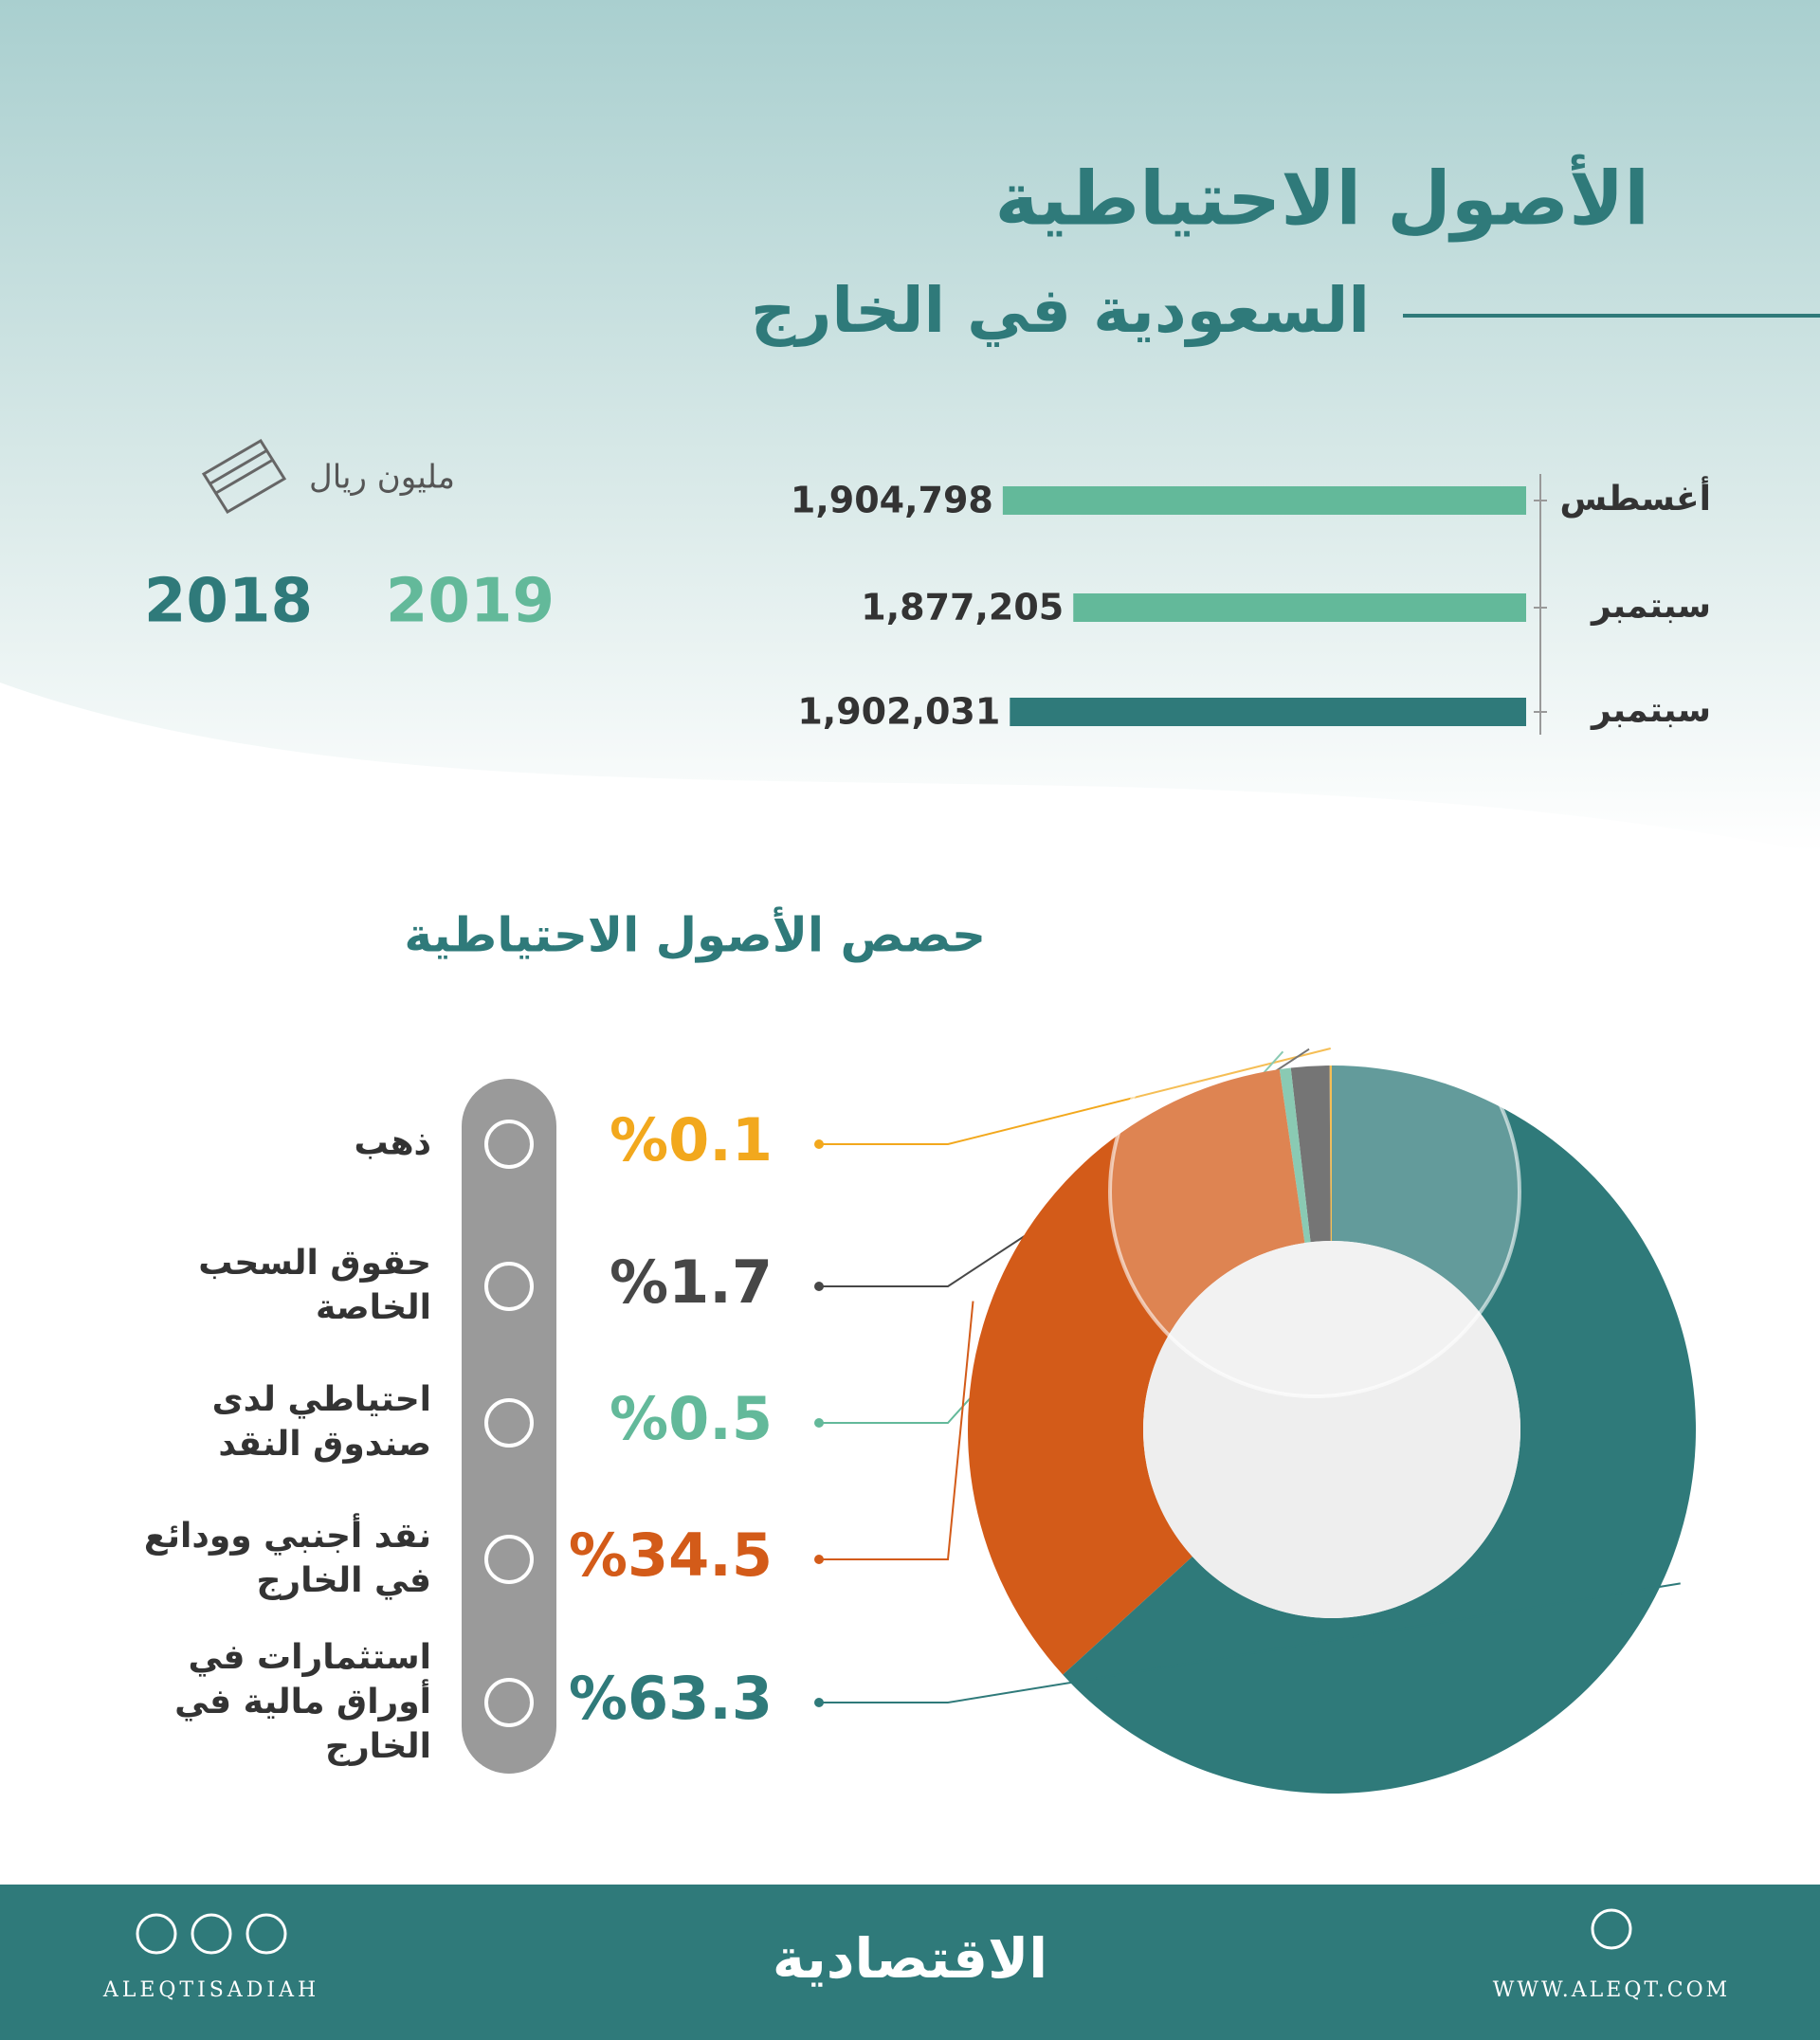 This screenshot has width=1820, height=2040. What do you see at coordinates (910, 1958) in the screenshot?
I see `logo: الاقتصادية` at bounding box center [910, 1958].